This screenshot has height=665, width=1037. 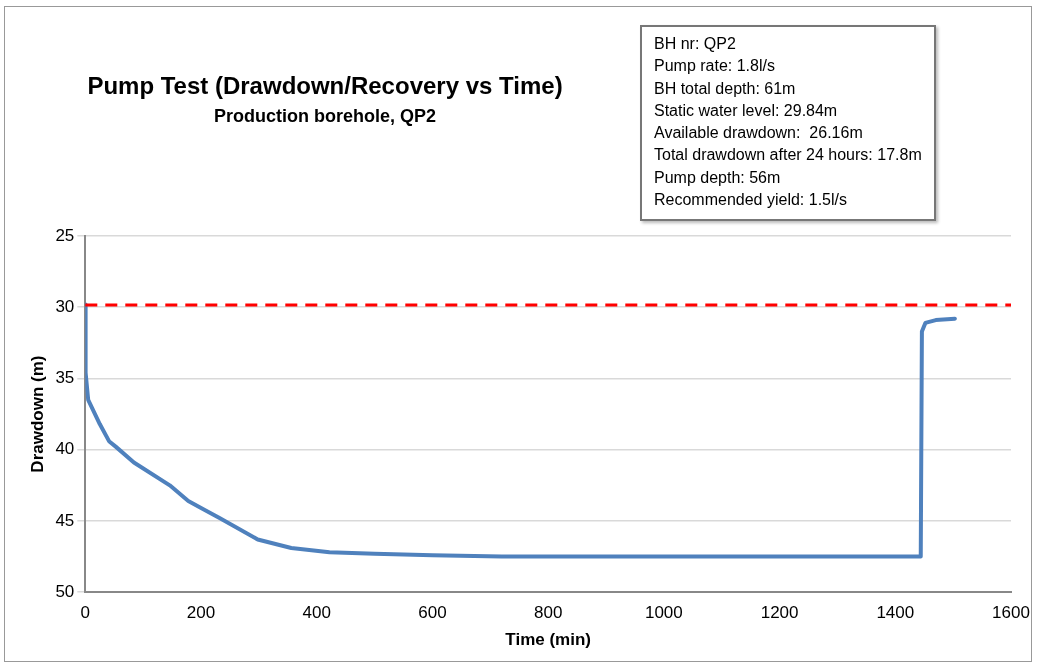 I want to click on y-tick-label: 40, so click(x=65, y=449).